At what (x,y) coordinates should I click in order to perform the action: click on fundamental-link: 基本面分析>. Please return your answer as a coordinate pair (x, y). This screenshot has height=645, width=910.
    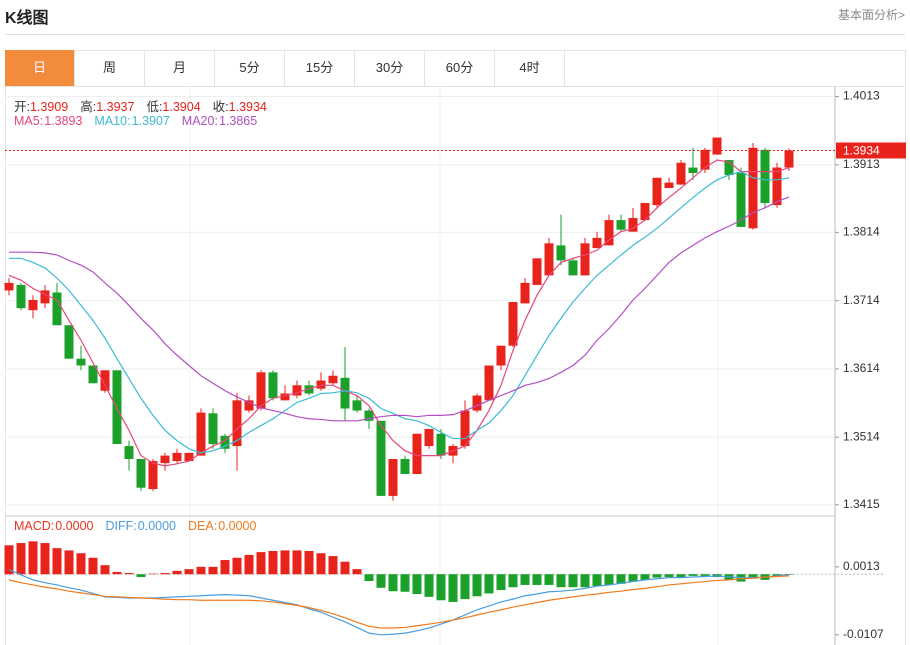
    Looking at the image, I should click on (871, 15).